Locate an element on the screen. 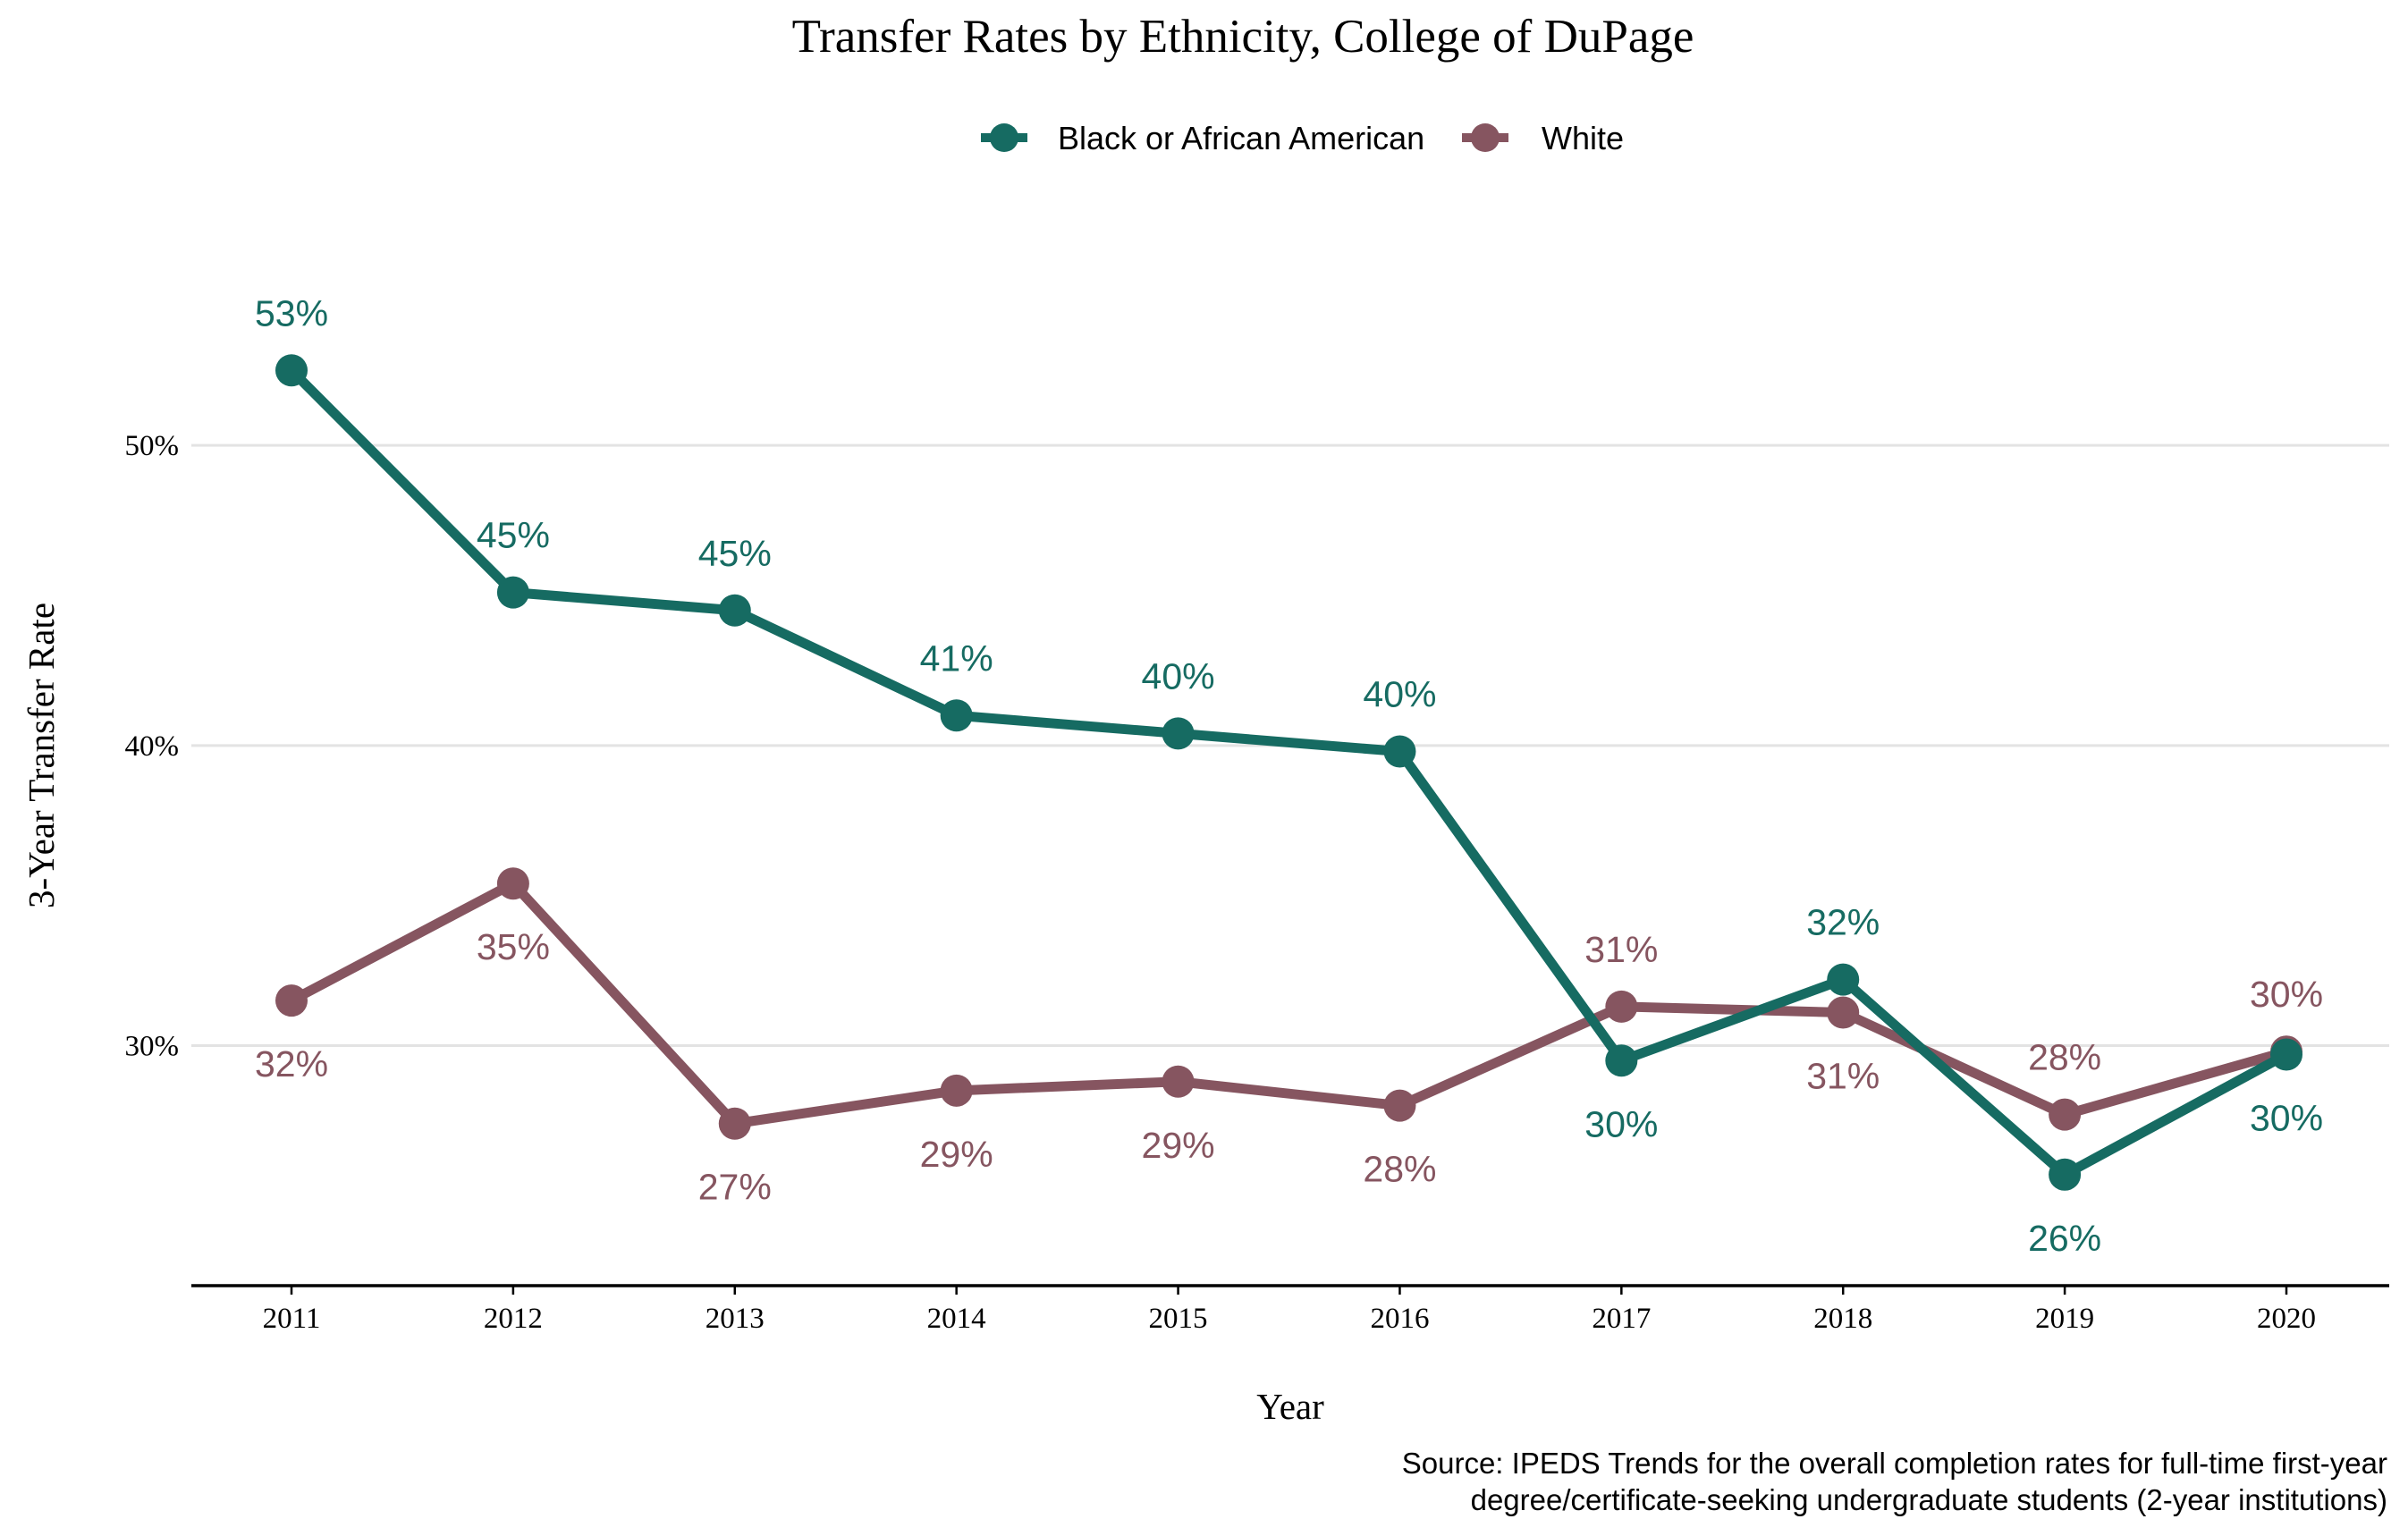 The height and width of the screenshot is (1536, 2408). y-tick-label: 50% is located at coordinates (152, 446).